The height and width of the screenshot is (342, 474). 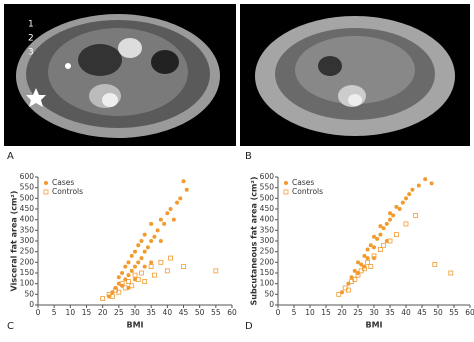 What do you see at coordinates (267, 197) in the screenshot?
I see `y-tick-label: 500` at bounding box center [267, 197].